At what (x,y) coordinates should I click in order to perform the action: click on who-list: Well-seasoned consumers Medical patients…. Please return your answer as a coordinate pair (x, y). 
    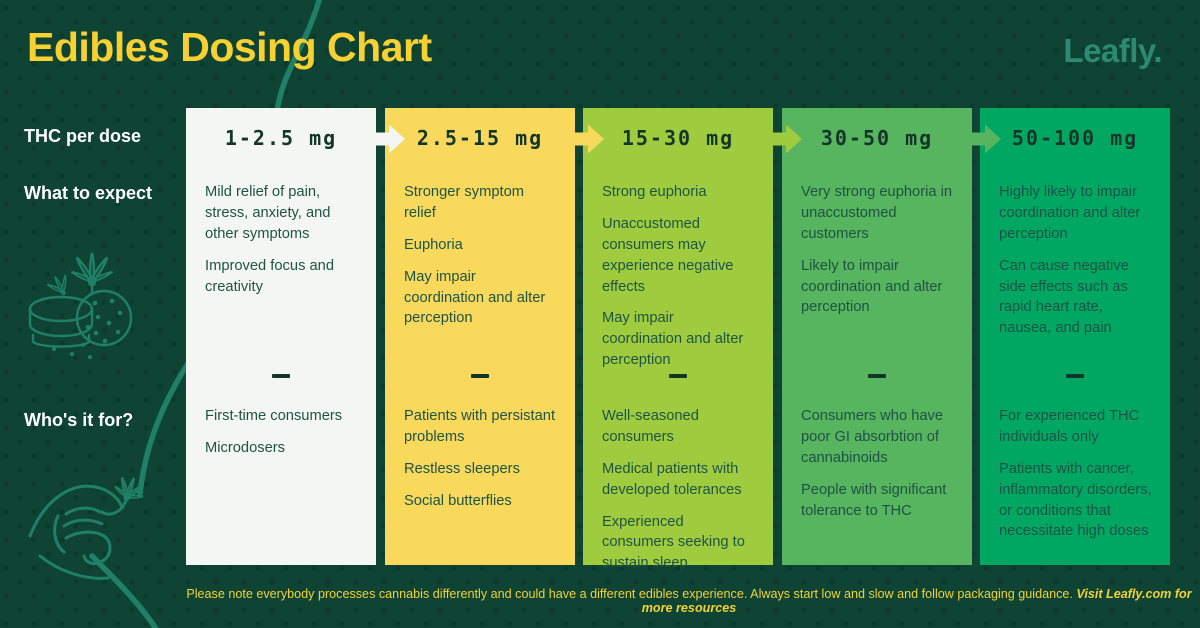
    Looking at the image, I should click on (679, 495).